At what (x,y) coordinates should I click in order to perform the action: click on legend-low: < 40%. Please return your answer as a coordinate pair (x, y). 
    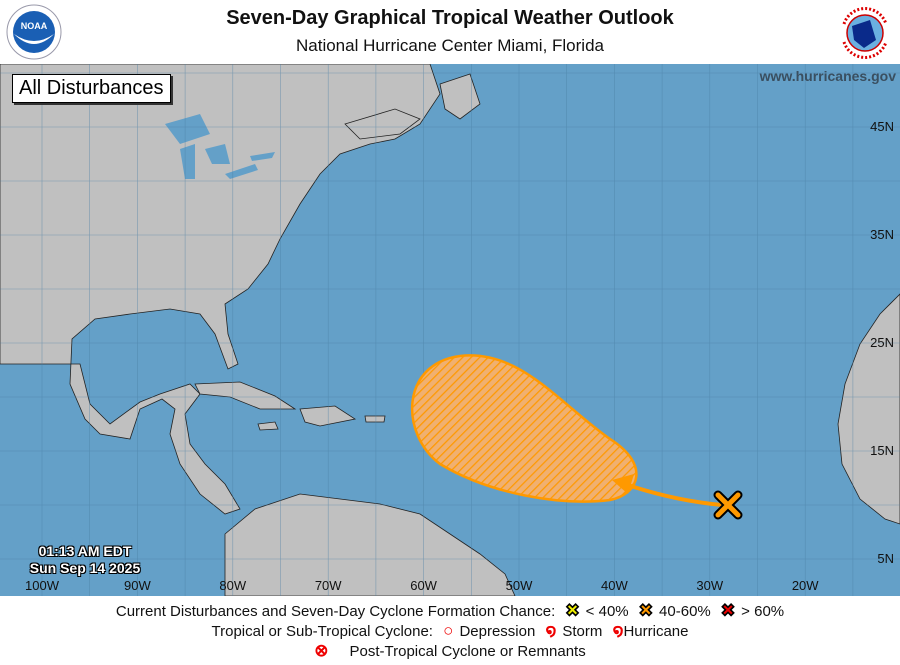
    Looking at the image, I should click on (607, 611).